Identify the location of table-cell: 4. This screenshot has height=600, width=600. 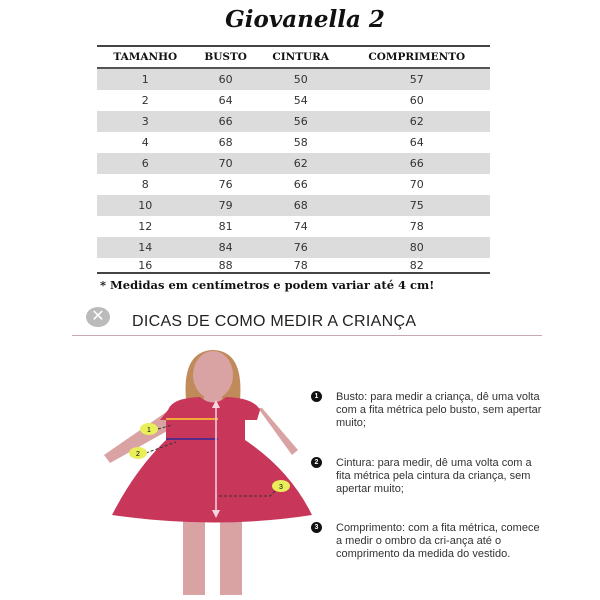
(145, 142).